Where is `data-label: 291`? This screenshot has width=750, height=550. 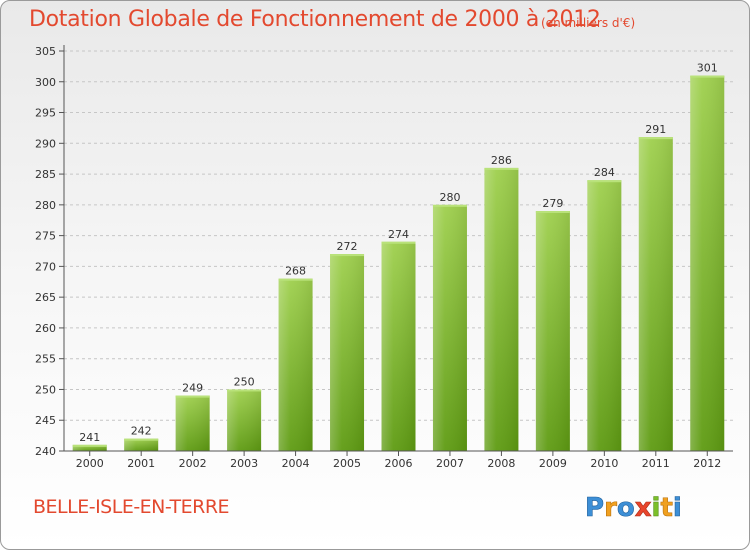 data-label: 291 is located at coordinates (655, 129).